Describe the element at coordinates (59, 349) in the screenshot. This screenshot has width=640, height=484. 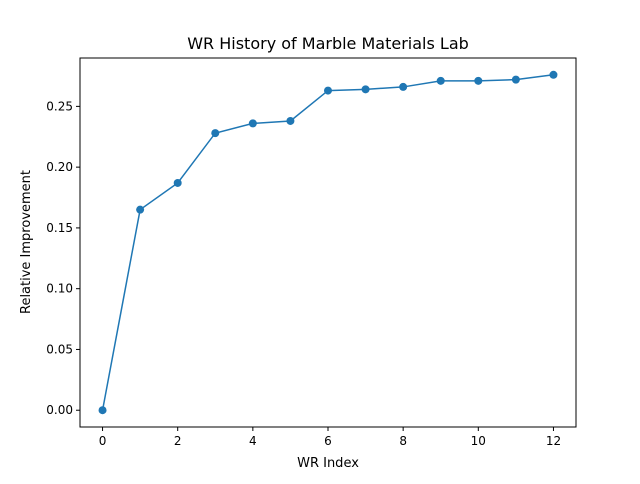
I see `y-tick-label: 0.05` at that location.